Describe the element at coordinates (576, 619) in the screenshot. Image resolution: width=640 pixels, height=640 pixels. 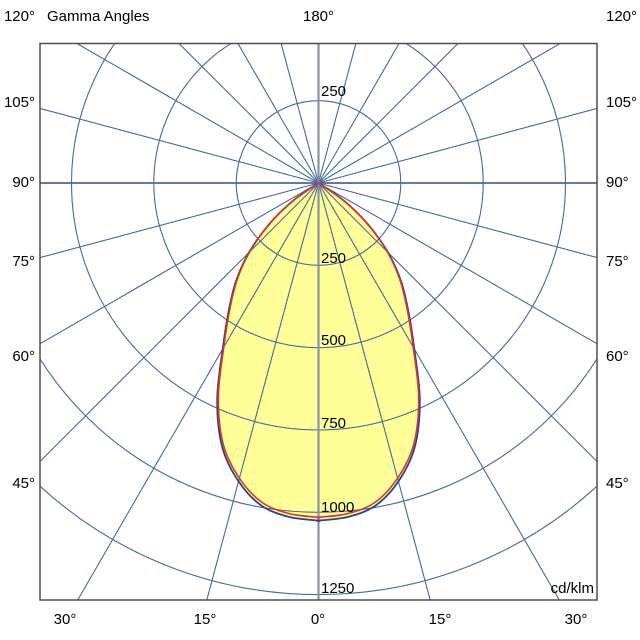
I see `gamma-label-bottom-30R: 30°` at that location.